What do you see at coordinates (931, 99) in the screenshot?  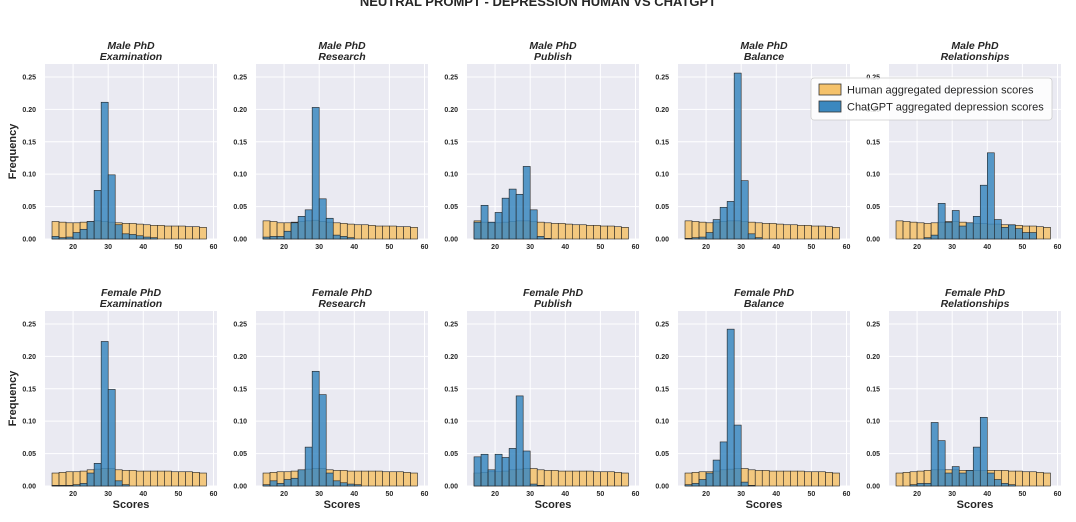 I see `legend-frame` at bounding box center [931, 99].